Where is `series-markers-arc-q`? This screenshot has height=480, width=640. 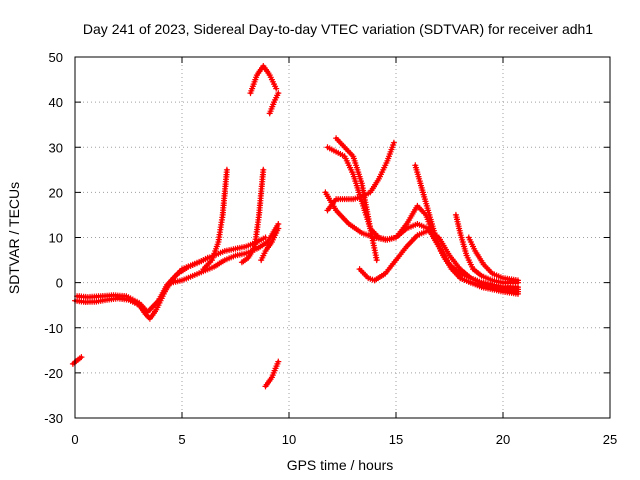 series-markers-arc-q is located at coordinates (486, 248).